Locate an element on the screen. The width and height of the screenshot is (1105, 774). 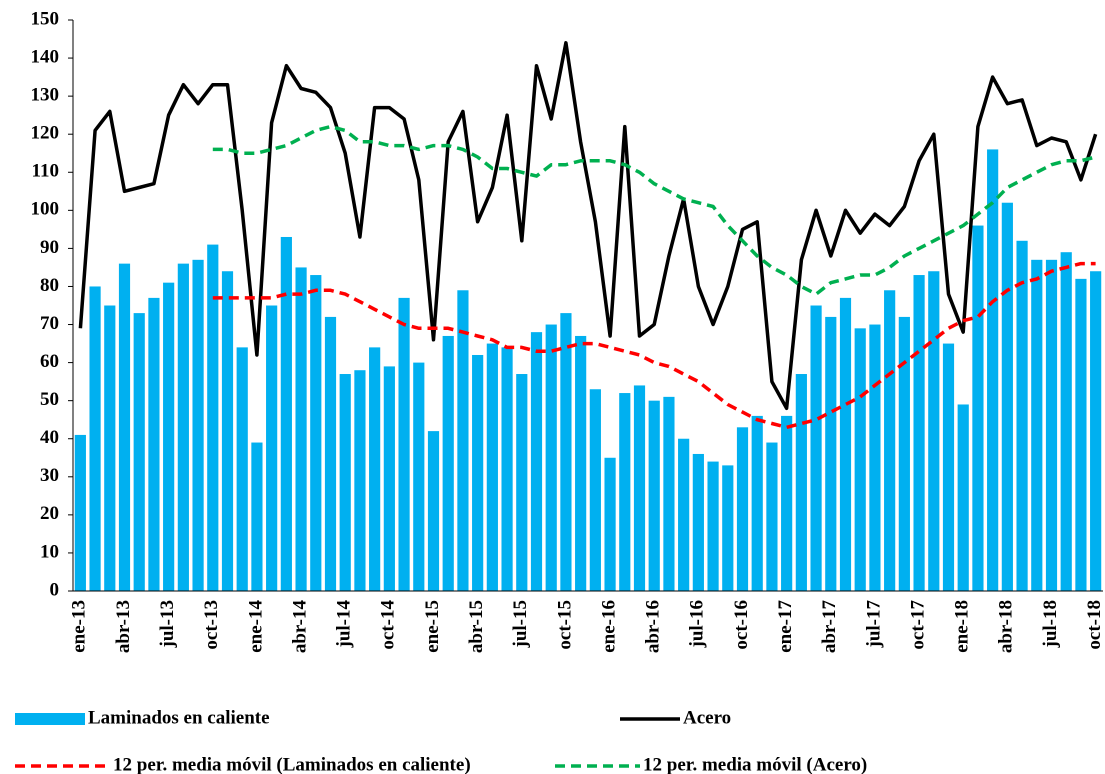
y-tick-label: 150 is located at coordinates (45, 18).